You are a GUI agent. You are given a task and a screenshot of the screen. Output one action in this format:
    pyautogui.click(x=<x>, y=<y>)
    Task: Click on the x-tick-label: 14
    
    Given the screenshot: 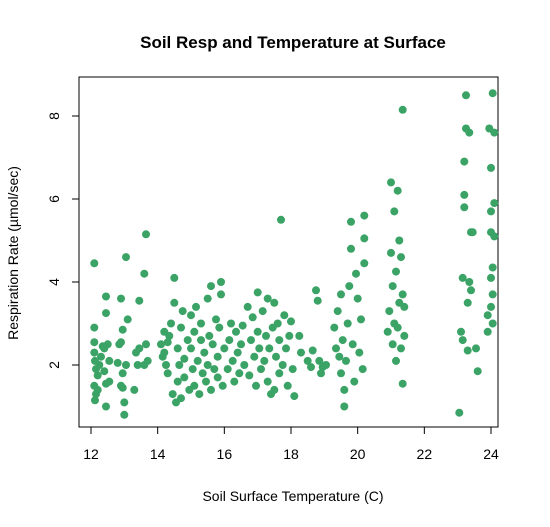 What is the action you would take?
    pyautogui.click(x=158, y=454)
    